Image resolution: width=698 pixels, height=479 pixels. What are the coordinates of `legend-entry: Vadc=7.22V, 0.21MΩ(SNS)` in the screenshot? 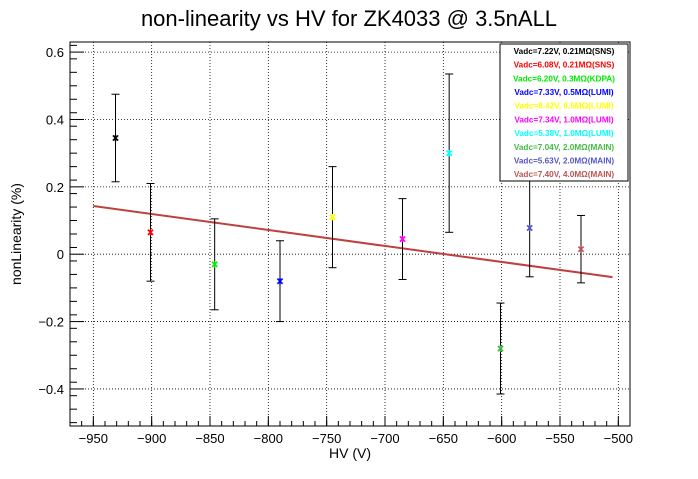 It's located at (564, 51).